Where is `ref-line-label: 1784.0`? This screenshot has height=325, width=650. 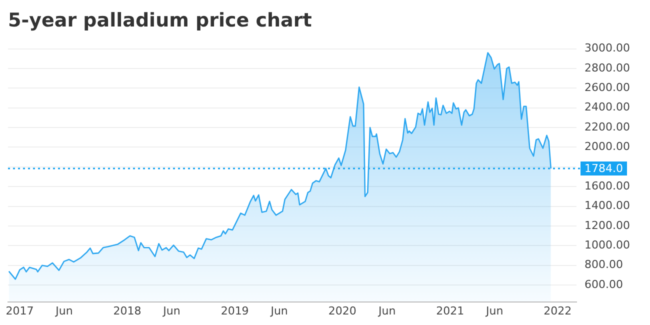
ref-line-label: 1784.0 is located at coordinates (604, 168).